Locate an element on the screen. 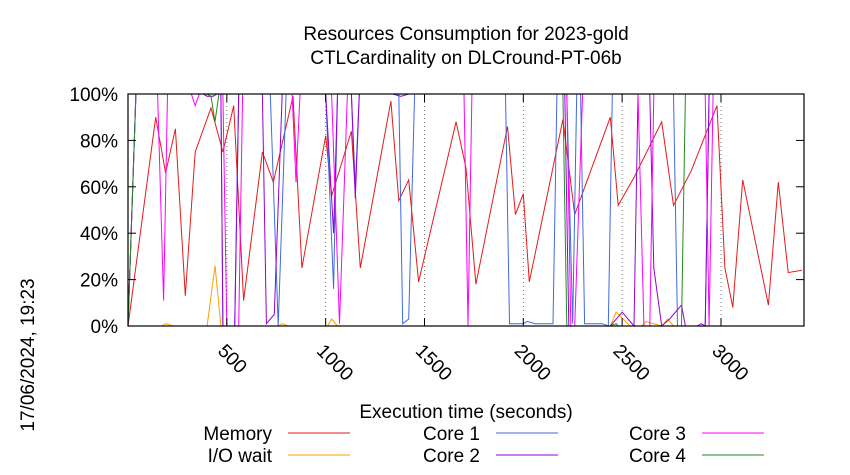  series-line-i-o-wait is located at coordinates (401, 296).